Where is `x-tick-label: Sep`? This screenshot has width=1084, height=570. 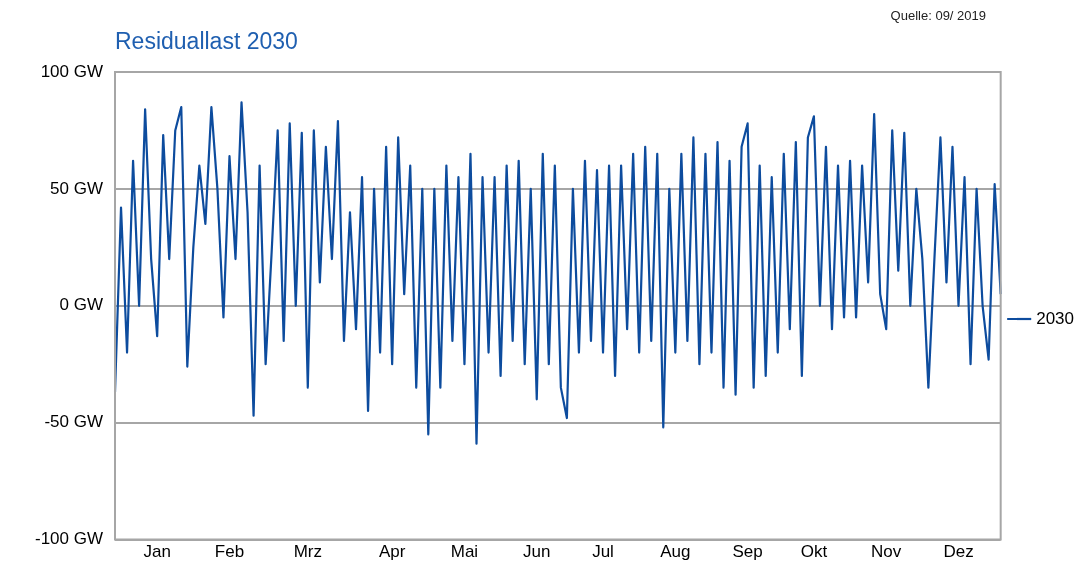 x-tick-label: Sep is located at coordinates (747, 552).